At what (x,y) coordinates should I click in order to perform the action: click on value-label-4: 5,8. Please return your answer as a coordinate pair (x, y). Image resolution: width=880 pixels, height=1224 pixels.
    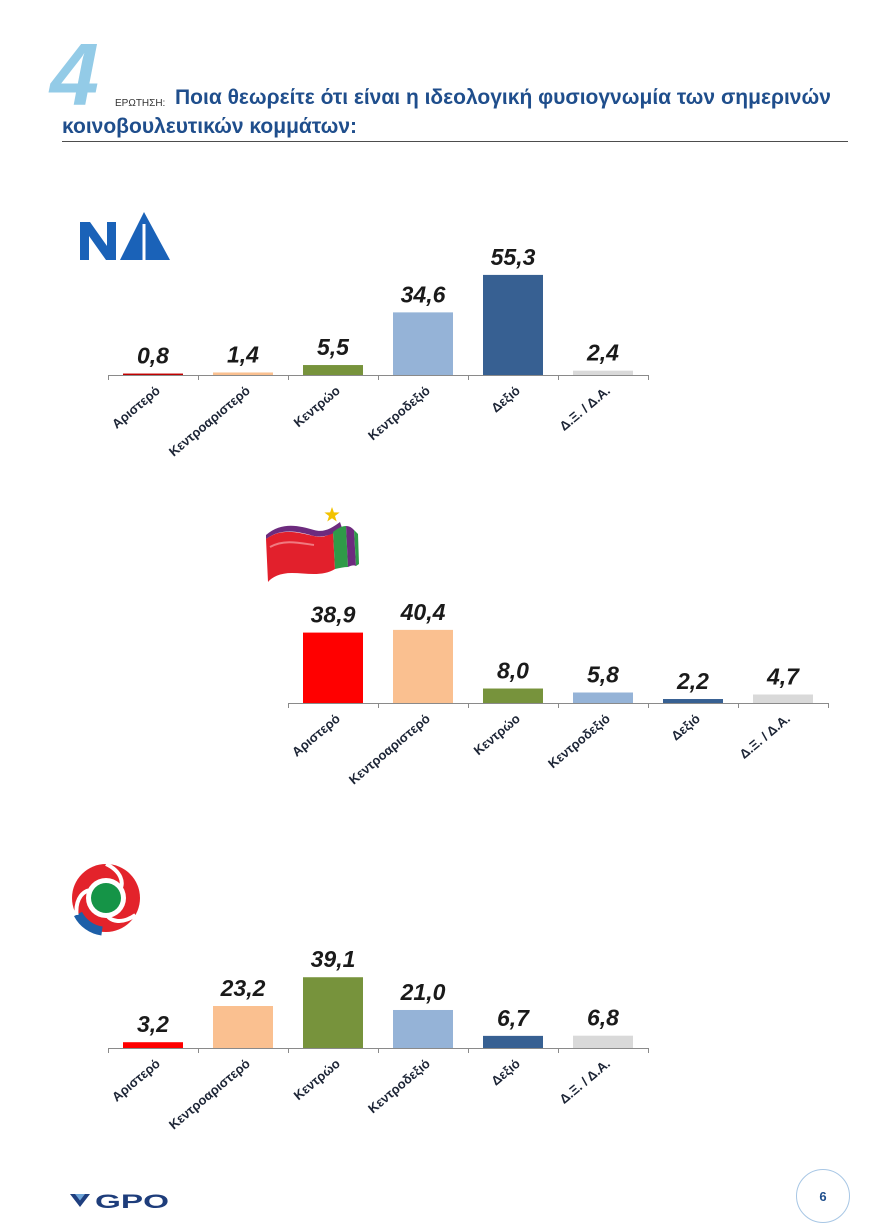
    Looking at the image, I should click on (603, 675).